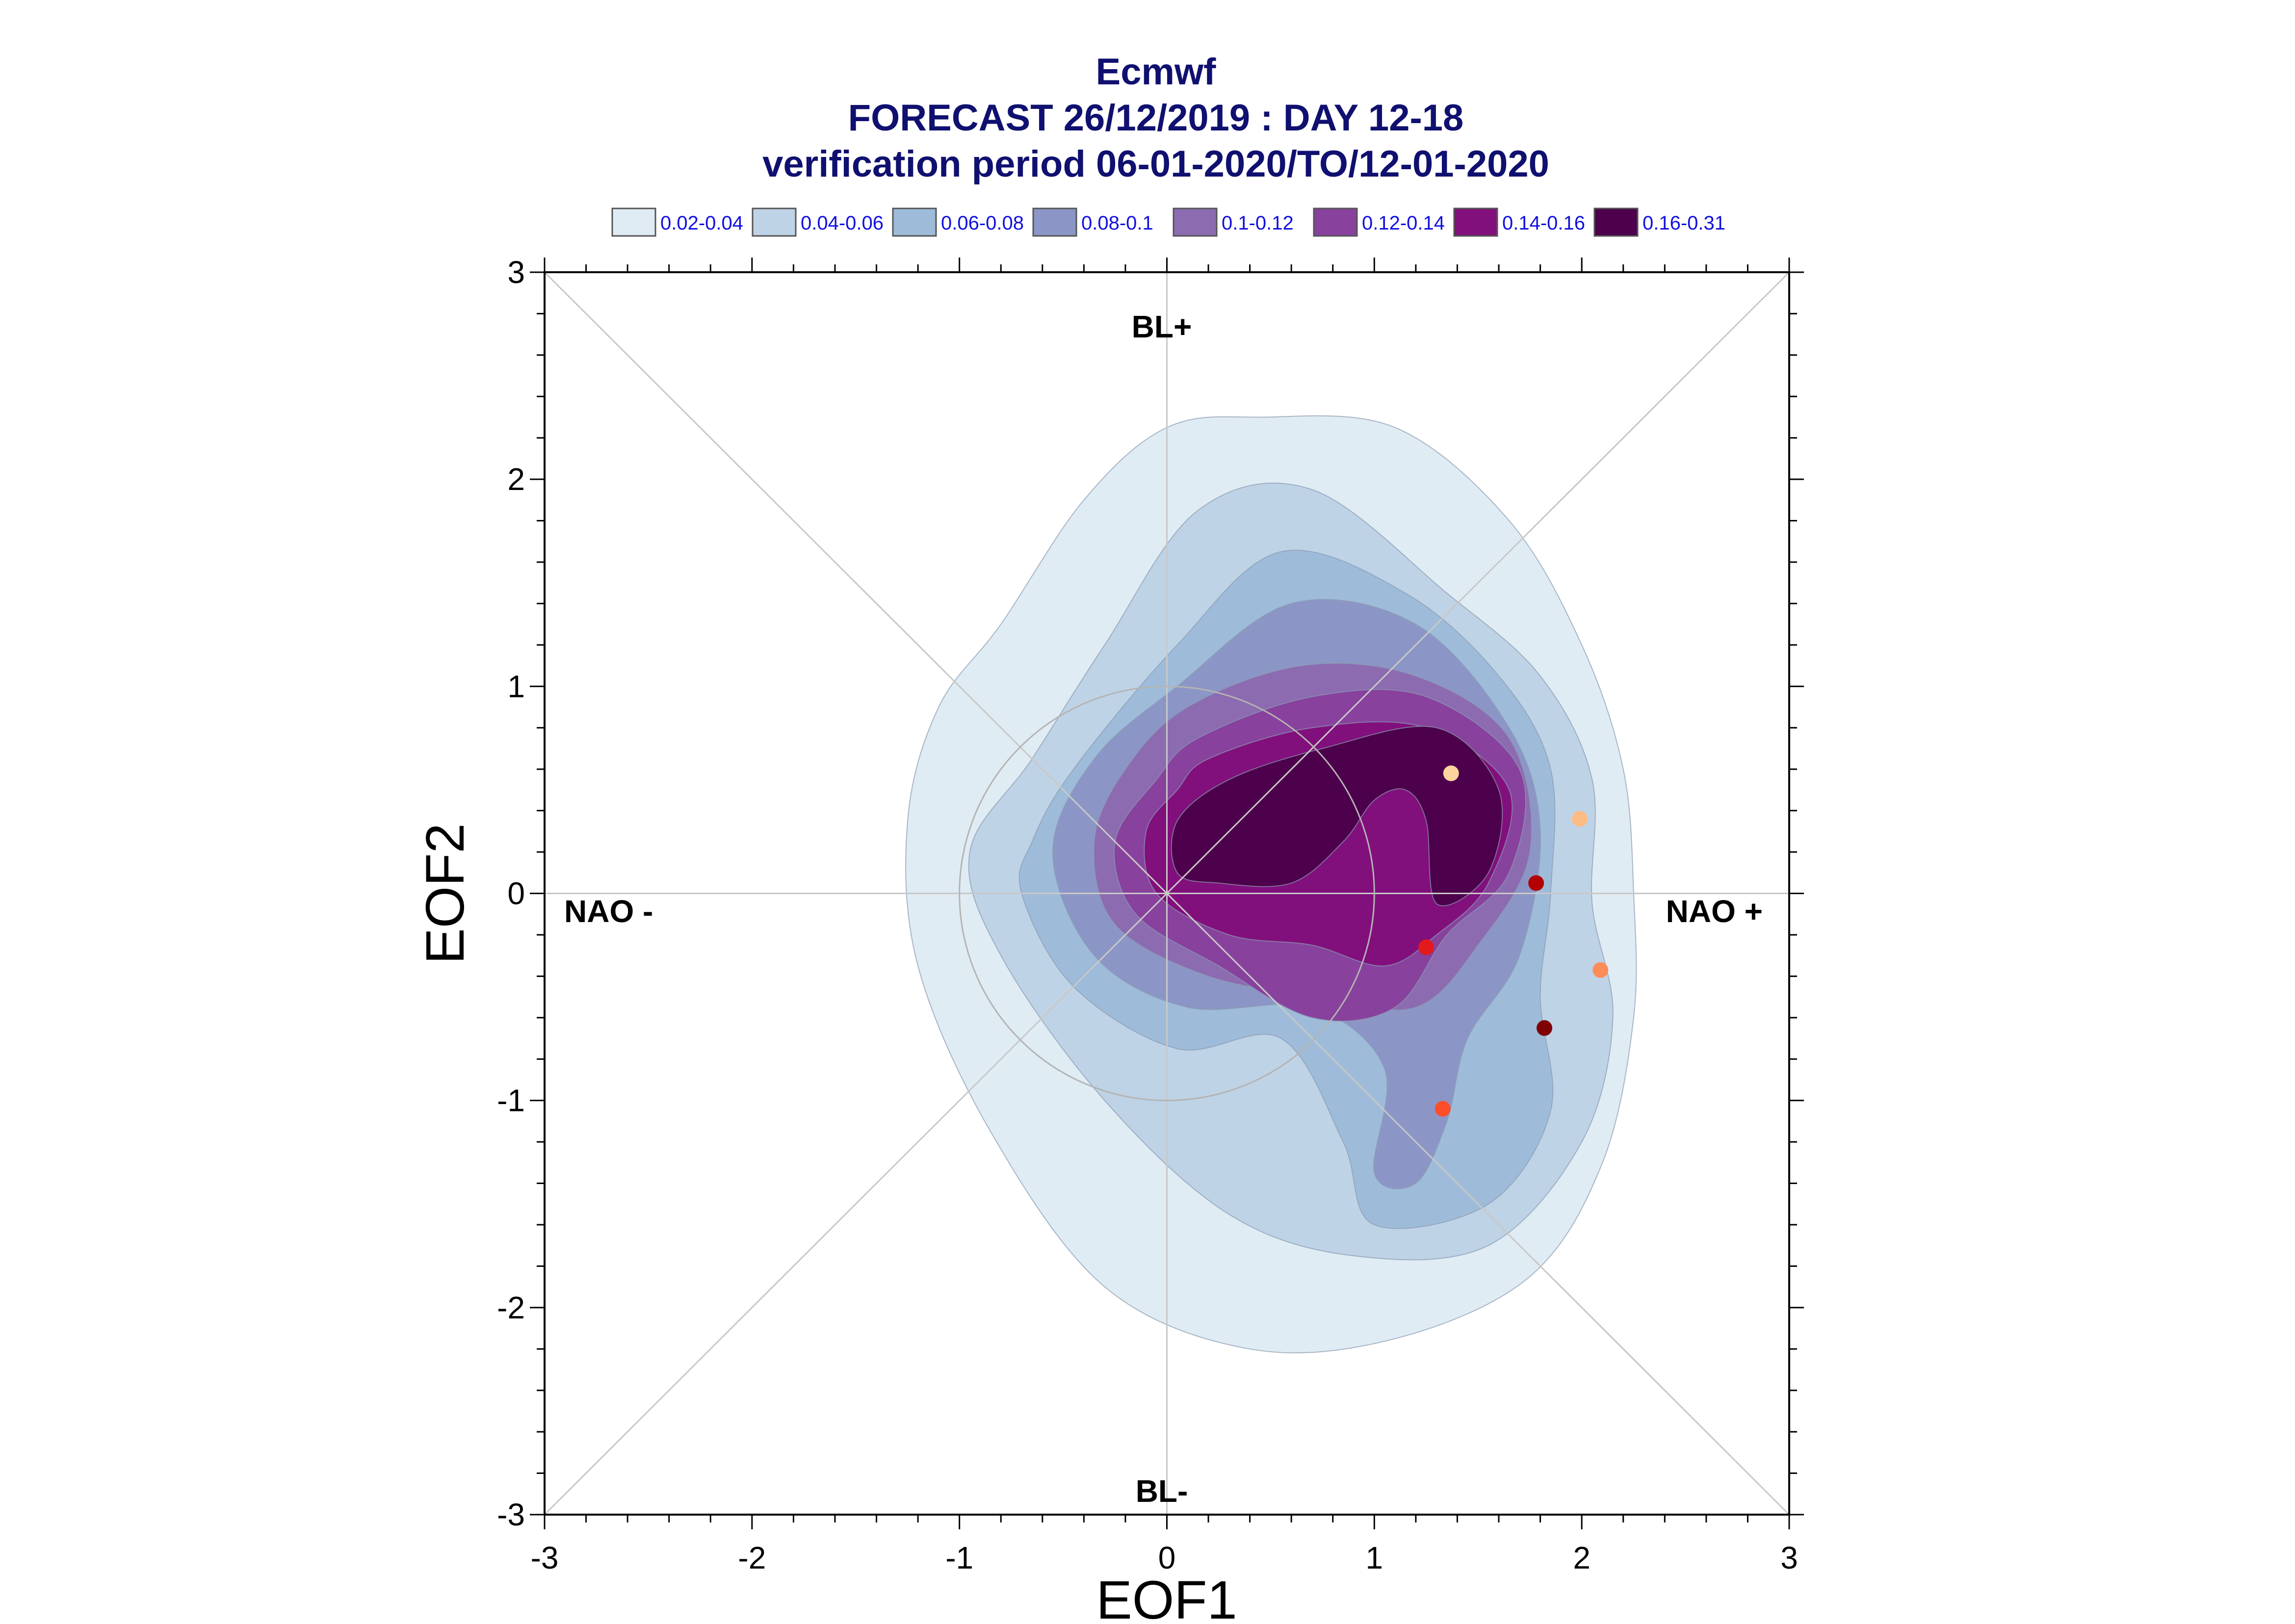 This screenshot has width=2295, height=1624. I want to click on y-tick-label: 3, so click(516, 272).